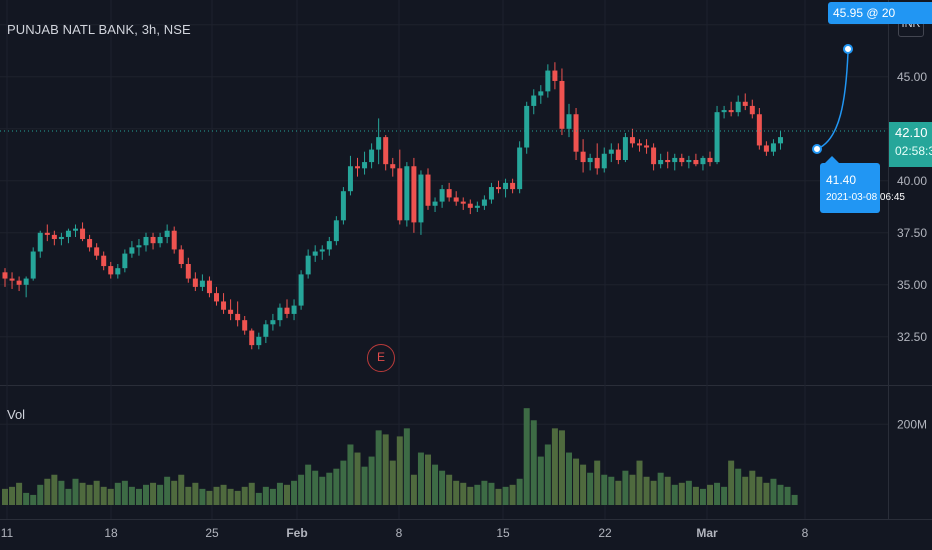 The width and height of the screenshot is (932, 550). Describe the element at coordinates (7, 533) in the screenshot. I see `time-tick-label: 11` at that location.